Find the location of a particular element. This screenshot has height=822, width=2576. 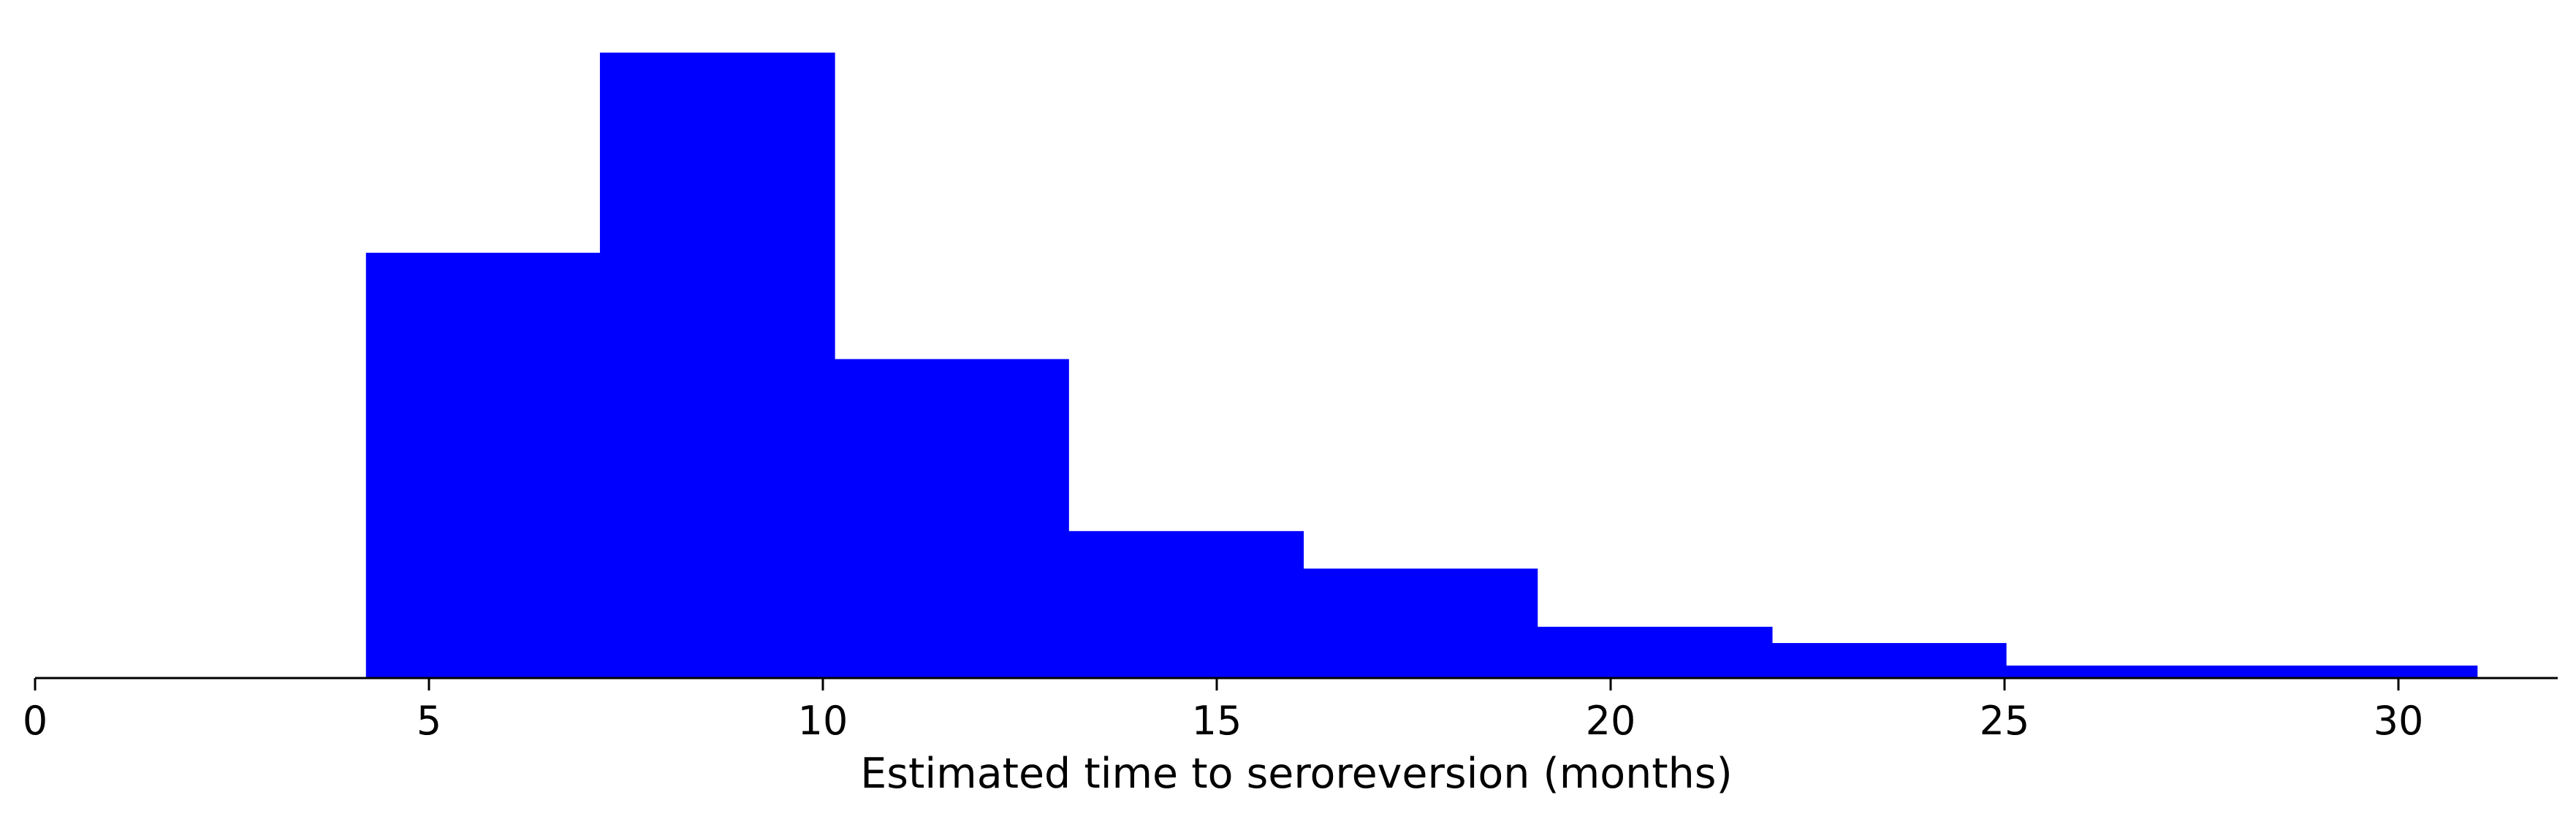

x-axis-ticks: 0 5 10 15 20 25 30 is located at coordinates (1223, 711).